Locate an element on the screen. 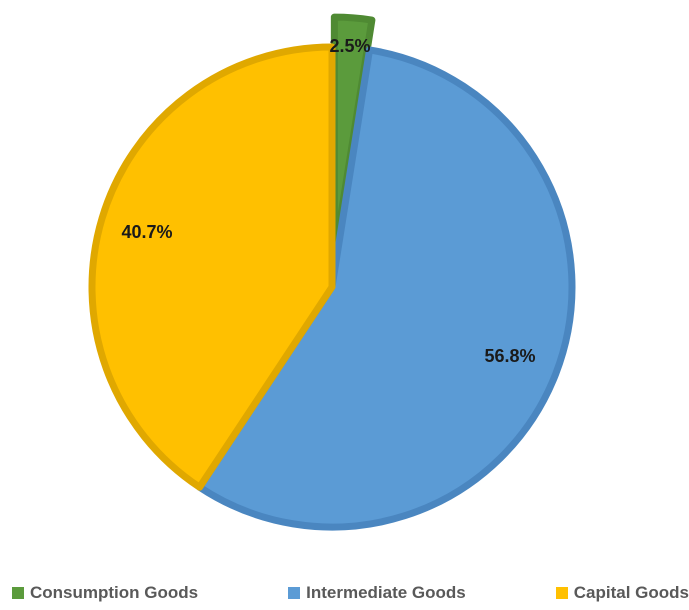 The width and height of the screenshot is (689, 610). legend-label-intermediate-goods: Intermediate Goods is located at coordinates (386, 592).